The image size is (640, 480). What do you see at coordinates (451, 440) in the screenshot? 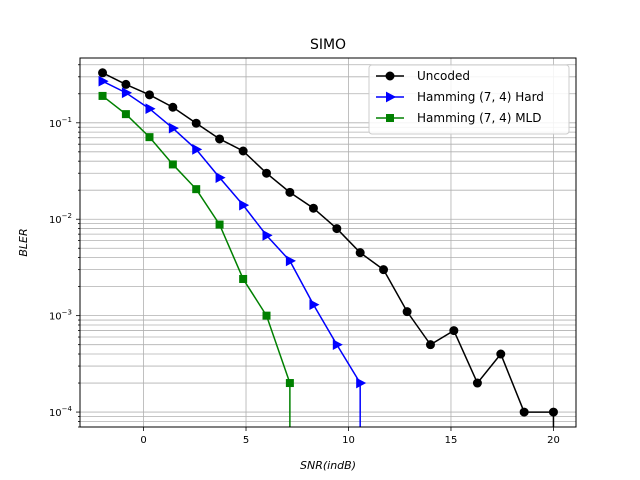
I see `x-tick-label: 15` at bounding box center [451, 440].